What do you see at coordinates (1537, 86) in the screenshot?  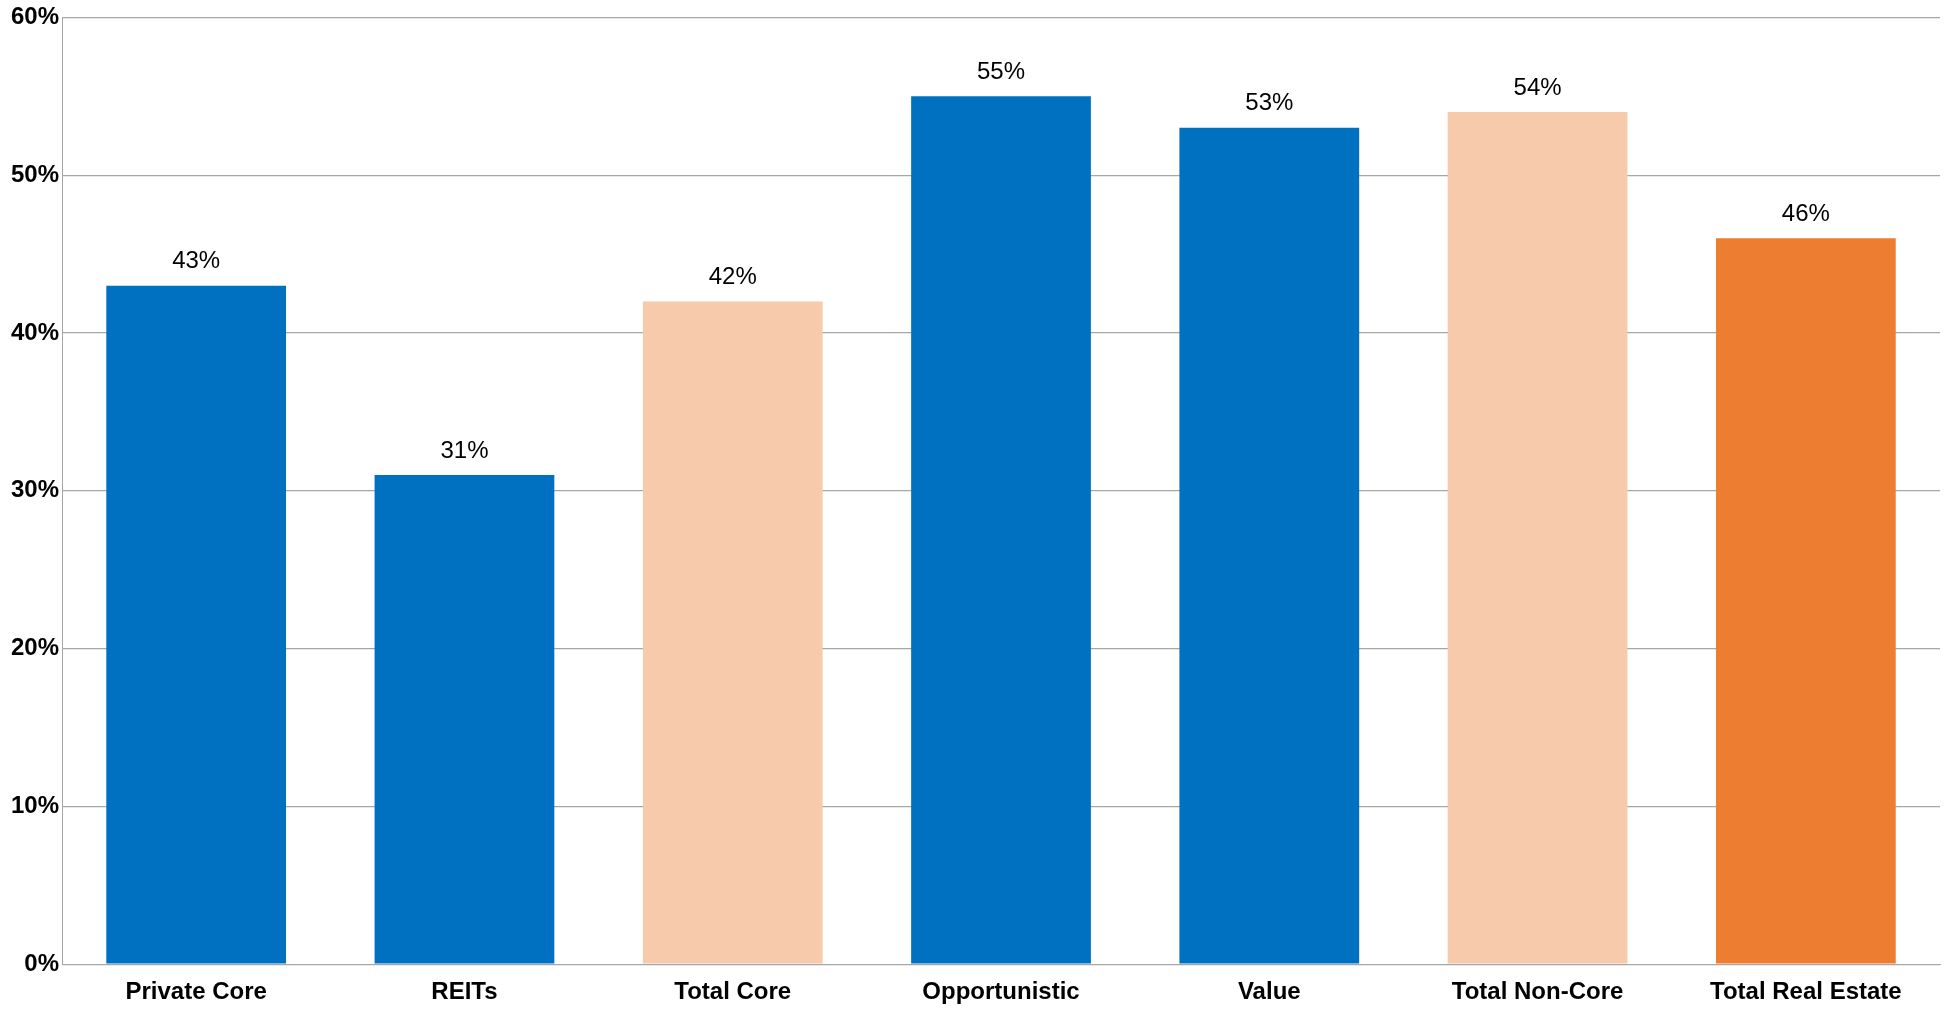 I see `data-label: 54%` at bounding box center [1537, 86].